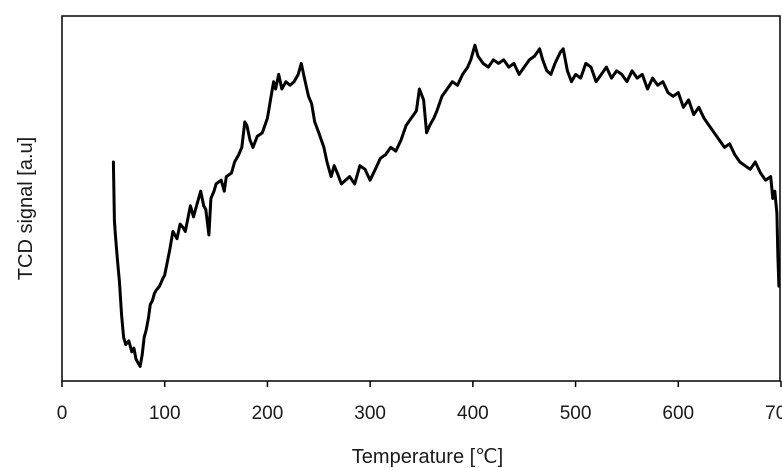  I want to click on y-axis-title: TCD signal [a.u], so click(26, 208).